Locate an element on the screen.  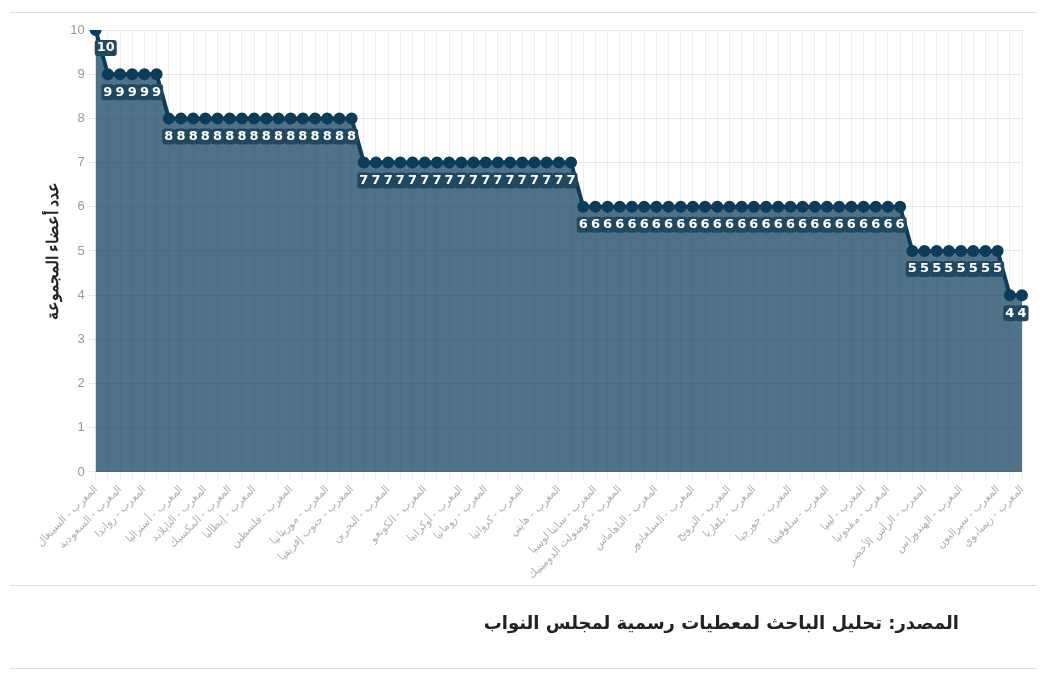
y-tick-label: 0 is located at coordinates (81, 471).